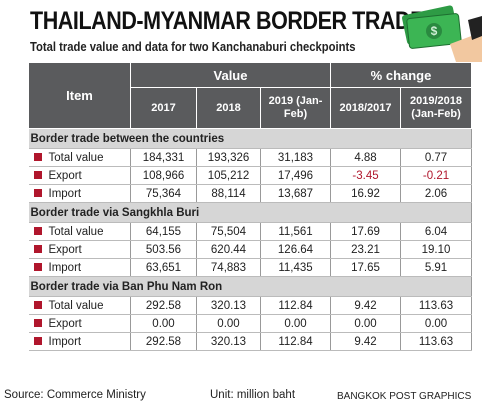  I want to click on data-row: Import 75,364 88,114 13,687 16.92 2.06, so click(250, 193).